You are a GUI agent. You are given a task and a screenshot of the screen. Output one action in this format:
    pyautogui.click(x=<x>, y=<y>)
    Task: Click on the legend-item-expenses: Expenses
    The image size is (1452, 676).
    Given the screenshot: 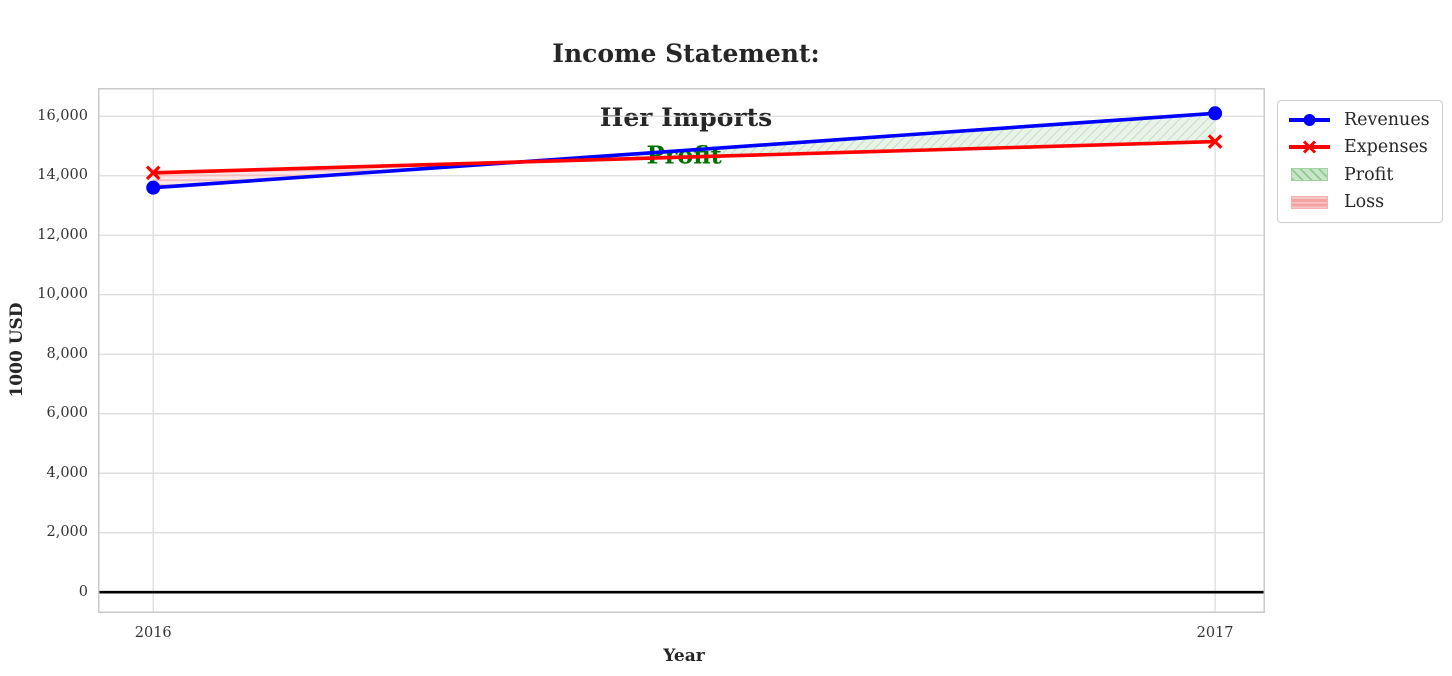 What is the action you would take?
    pyautogui.click(x=1361, y=148)
    